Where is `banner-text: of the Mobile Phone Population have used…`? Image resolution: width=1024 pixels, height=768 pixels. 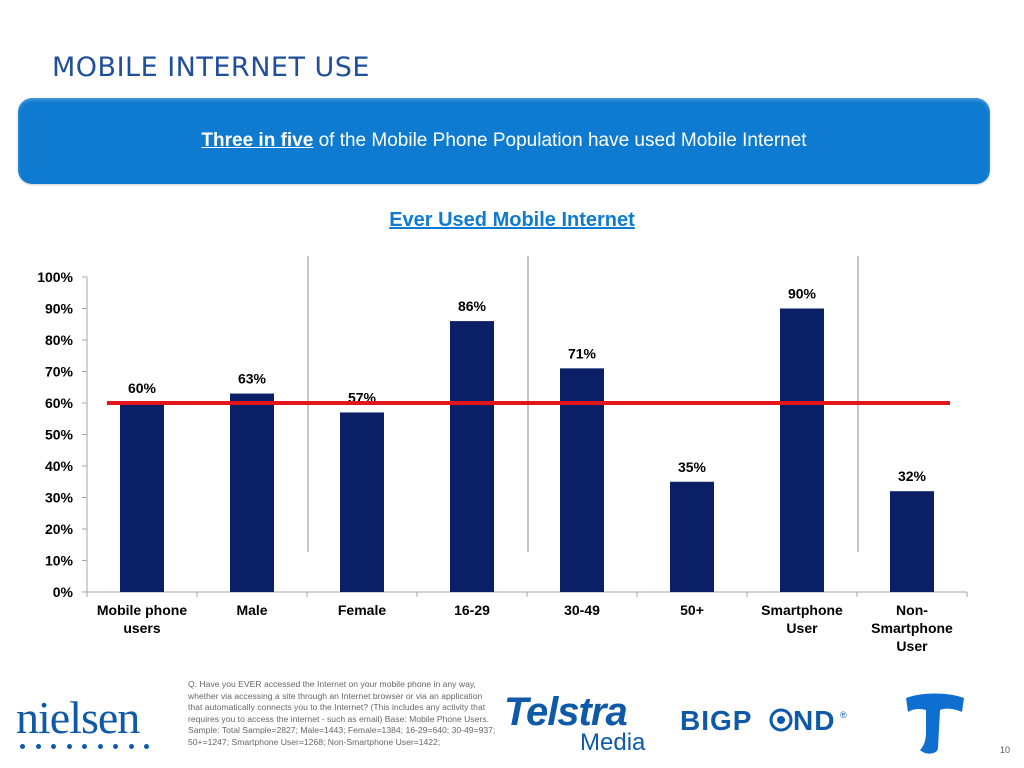
banner-text: of the Mobile Phone Population have used… is located at coordinates (560, 140).